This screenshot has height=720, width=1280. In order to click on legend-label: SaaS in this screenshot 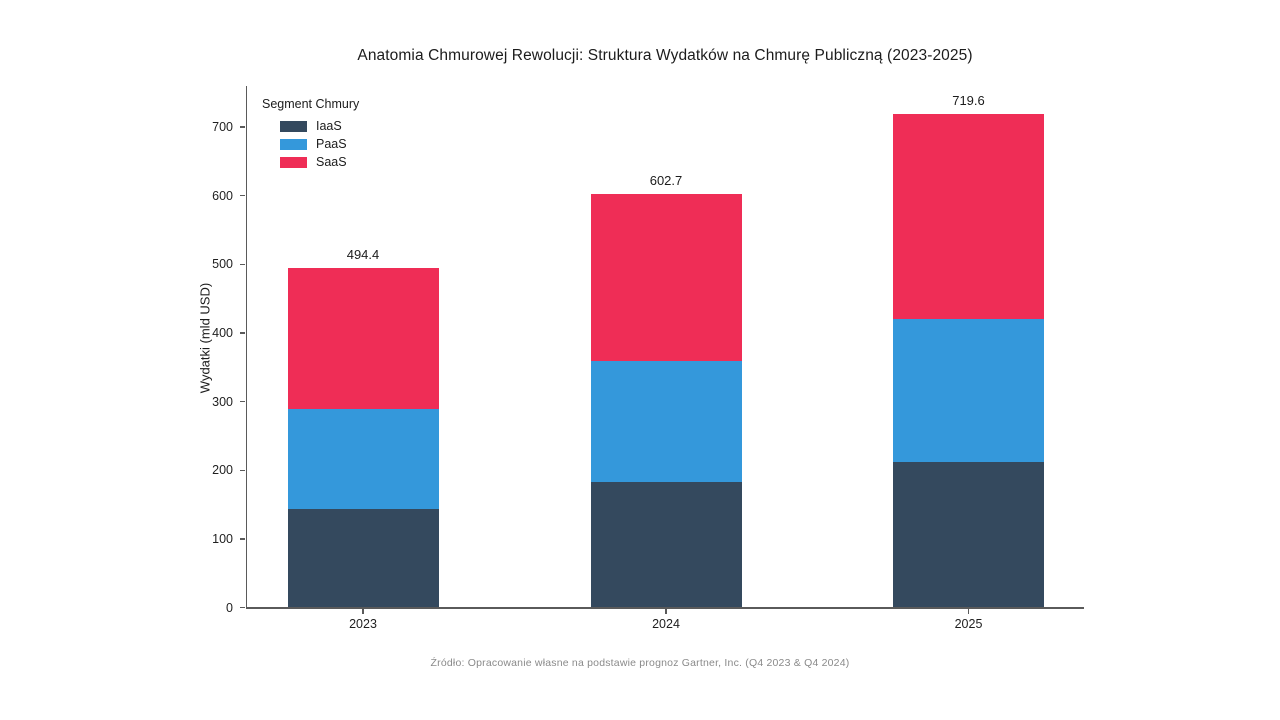, I will do `click(331, 162)`.